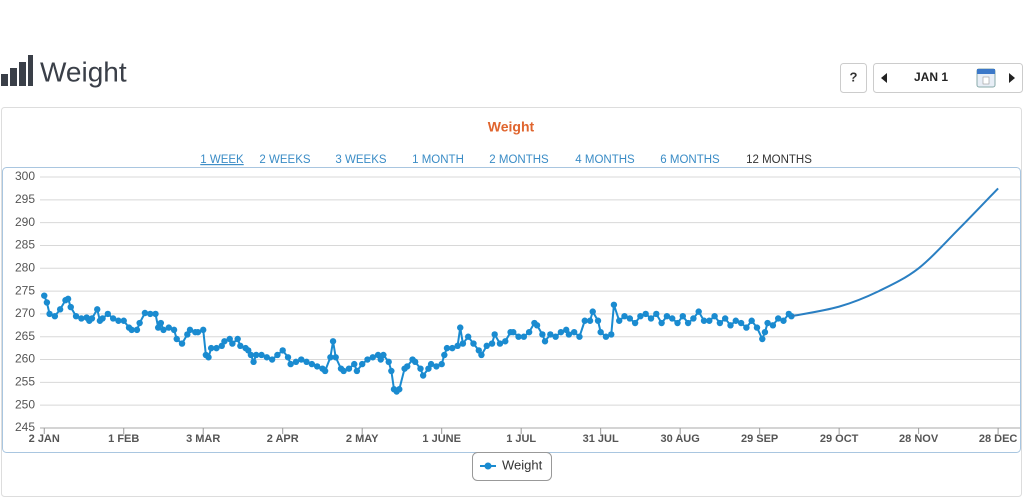 Image resolution: width=1024 pixels, height=504 pixels. Describe the element at coordinates (519, 160) in the screenshot. I see `range-option: 2 MONTHS` at that location.